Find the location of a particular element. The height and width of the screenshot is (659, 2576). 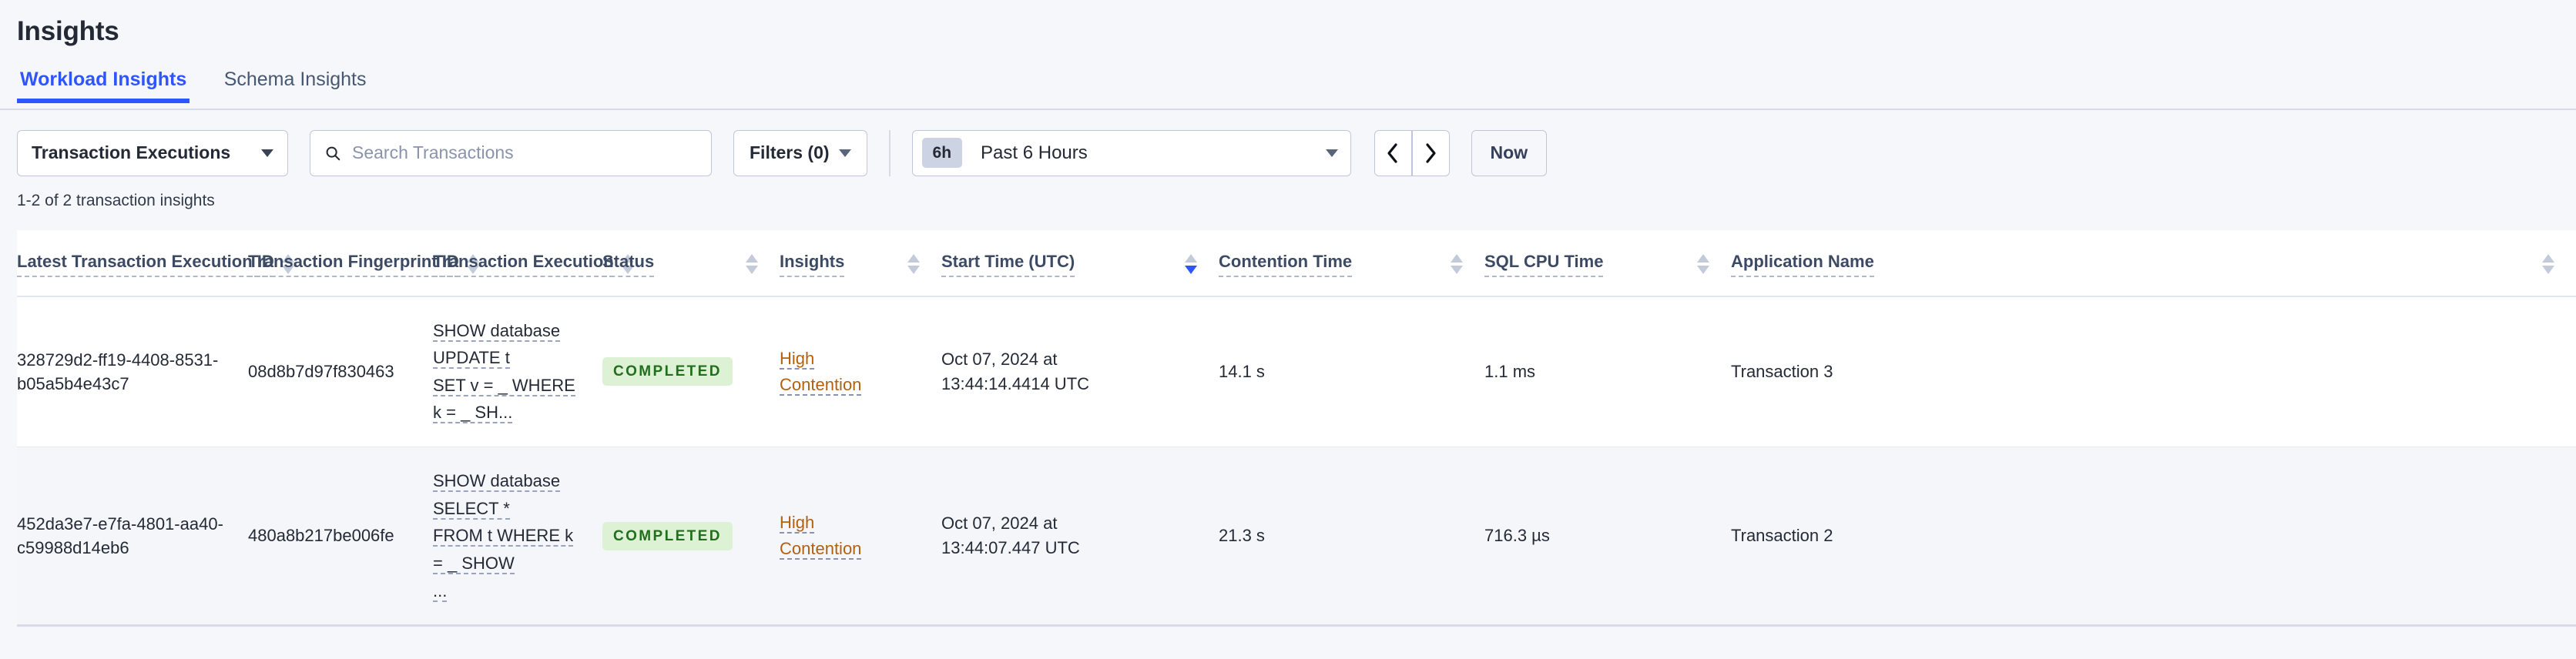

col-header-insights: Insights is located at coordinates (860, 263).